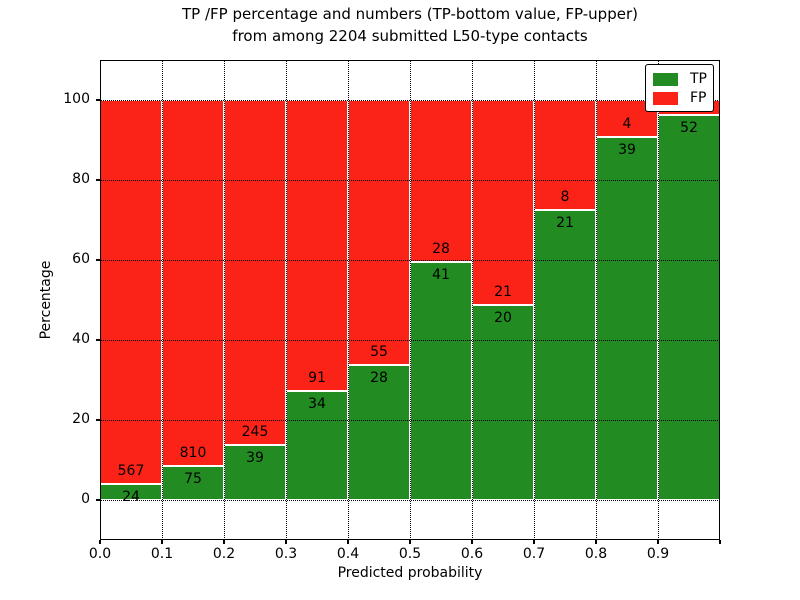 The height and width of the screenshot is (600, 800). I want to click on x-tick-label: 0.3, so click(286, 554).